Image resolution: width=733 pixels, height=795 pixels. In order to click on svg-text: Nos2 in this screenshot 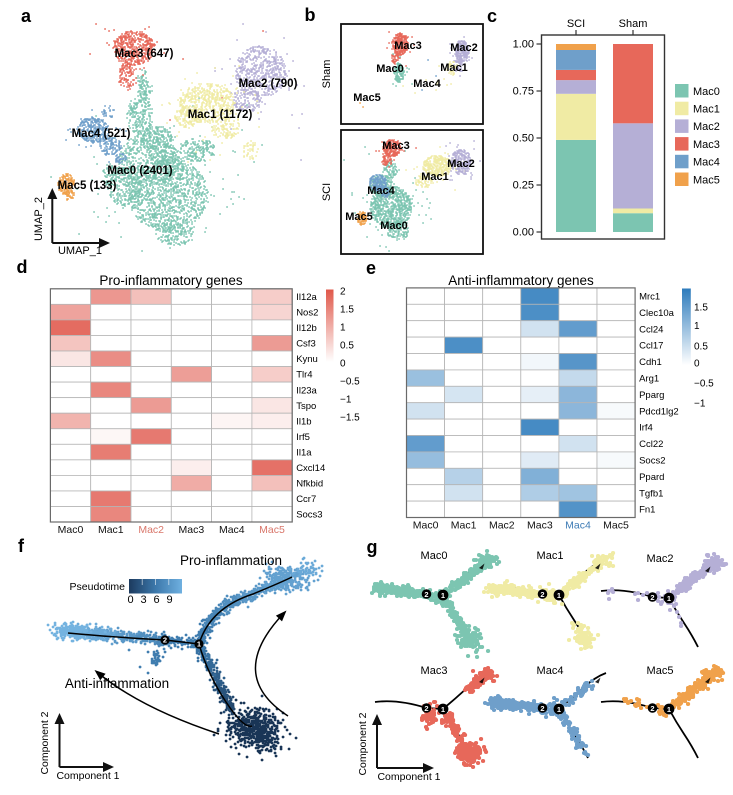, I will do `click(307, 313)`.